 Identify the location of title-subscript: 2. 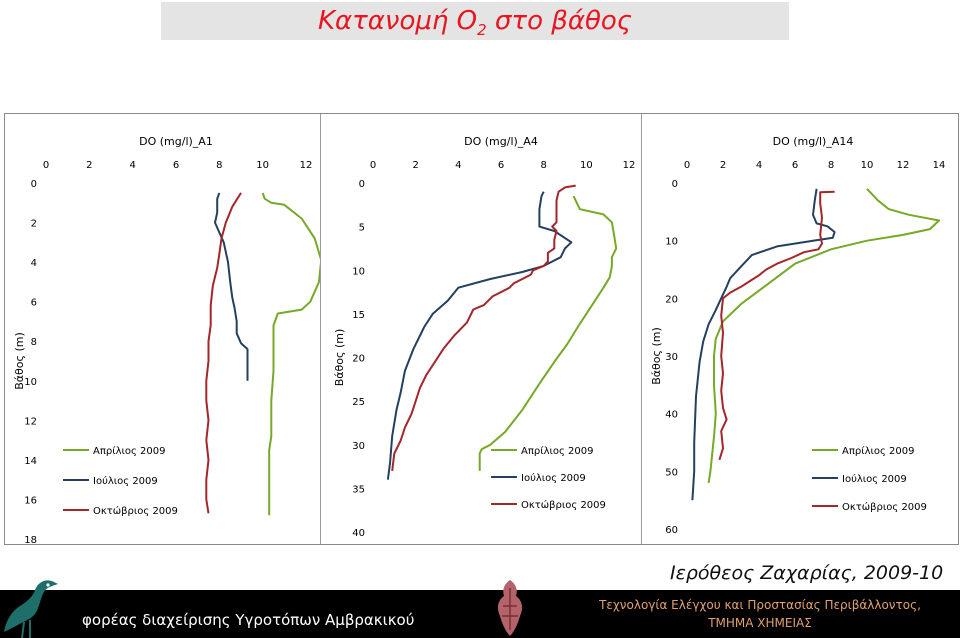
(482, 30).